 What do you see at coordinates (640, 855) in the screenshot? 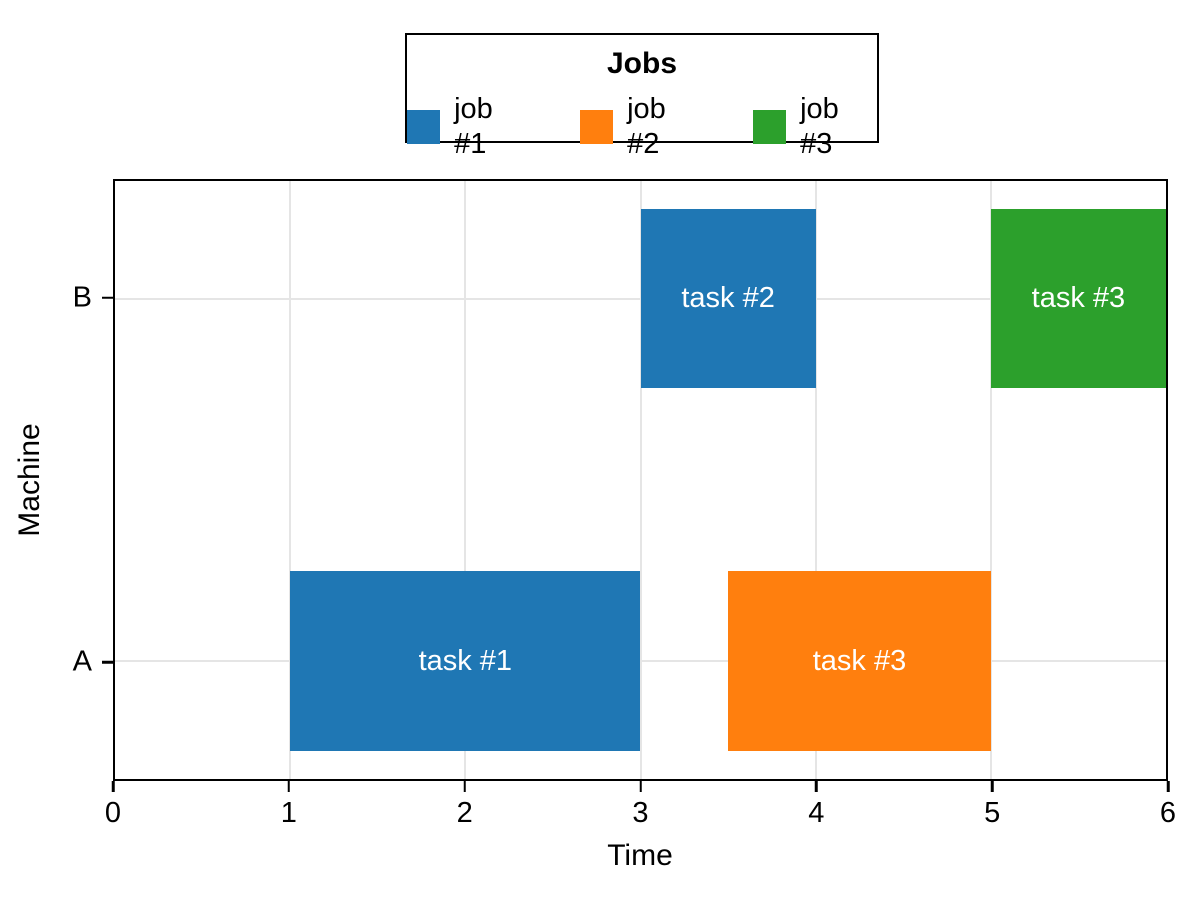
I see `x-axis-title: Time` at bounding box center [640, 855].